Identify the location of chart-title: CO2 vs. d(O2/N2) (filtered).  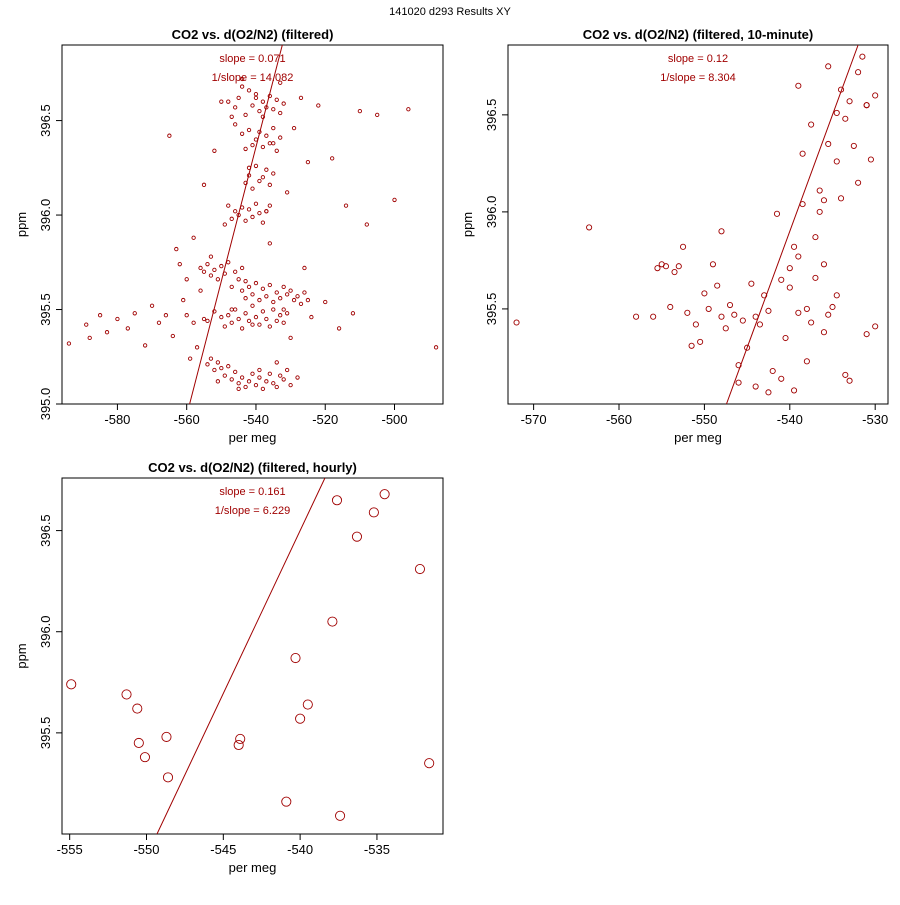
(253, 34).